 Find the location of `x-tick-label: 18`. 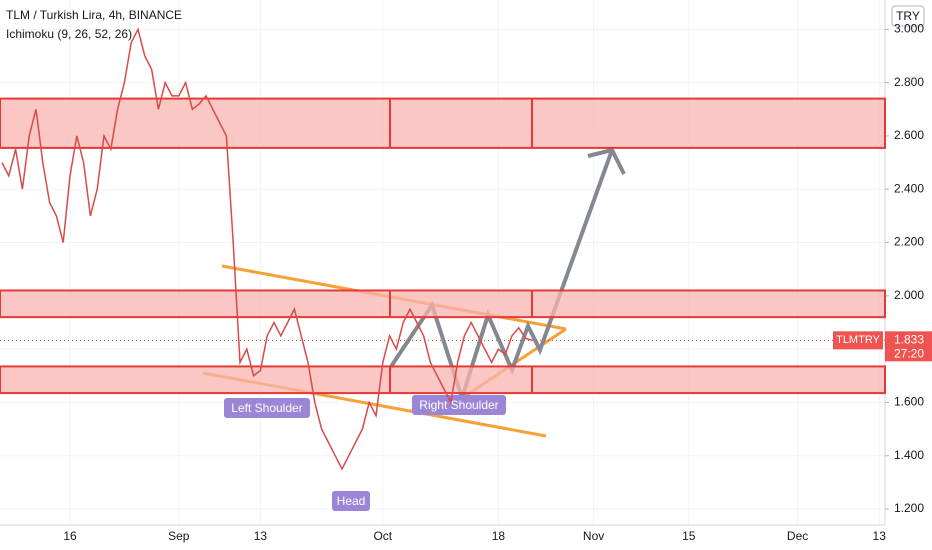

x-tick-label: 18 is located at coordinates (499, 536).